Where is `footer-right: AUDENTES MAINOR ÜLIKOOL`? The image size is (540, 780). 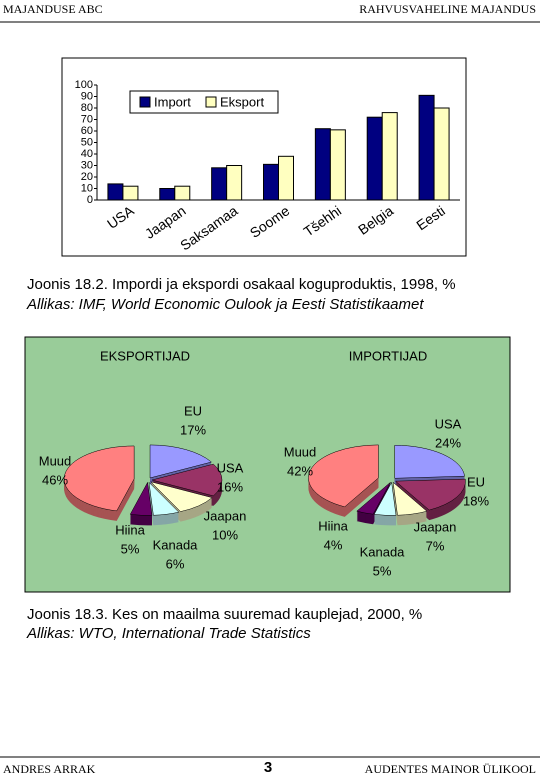
footer-right: AUDENTES MAINOR ÜLIKOOL is located at coordinates (450, 769).